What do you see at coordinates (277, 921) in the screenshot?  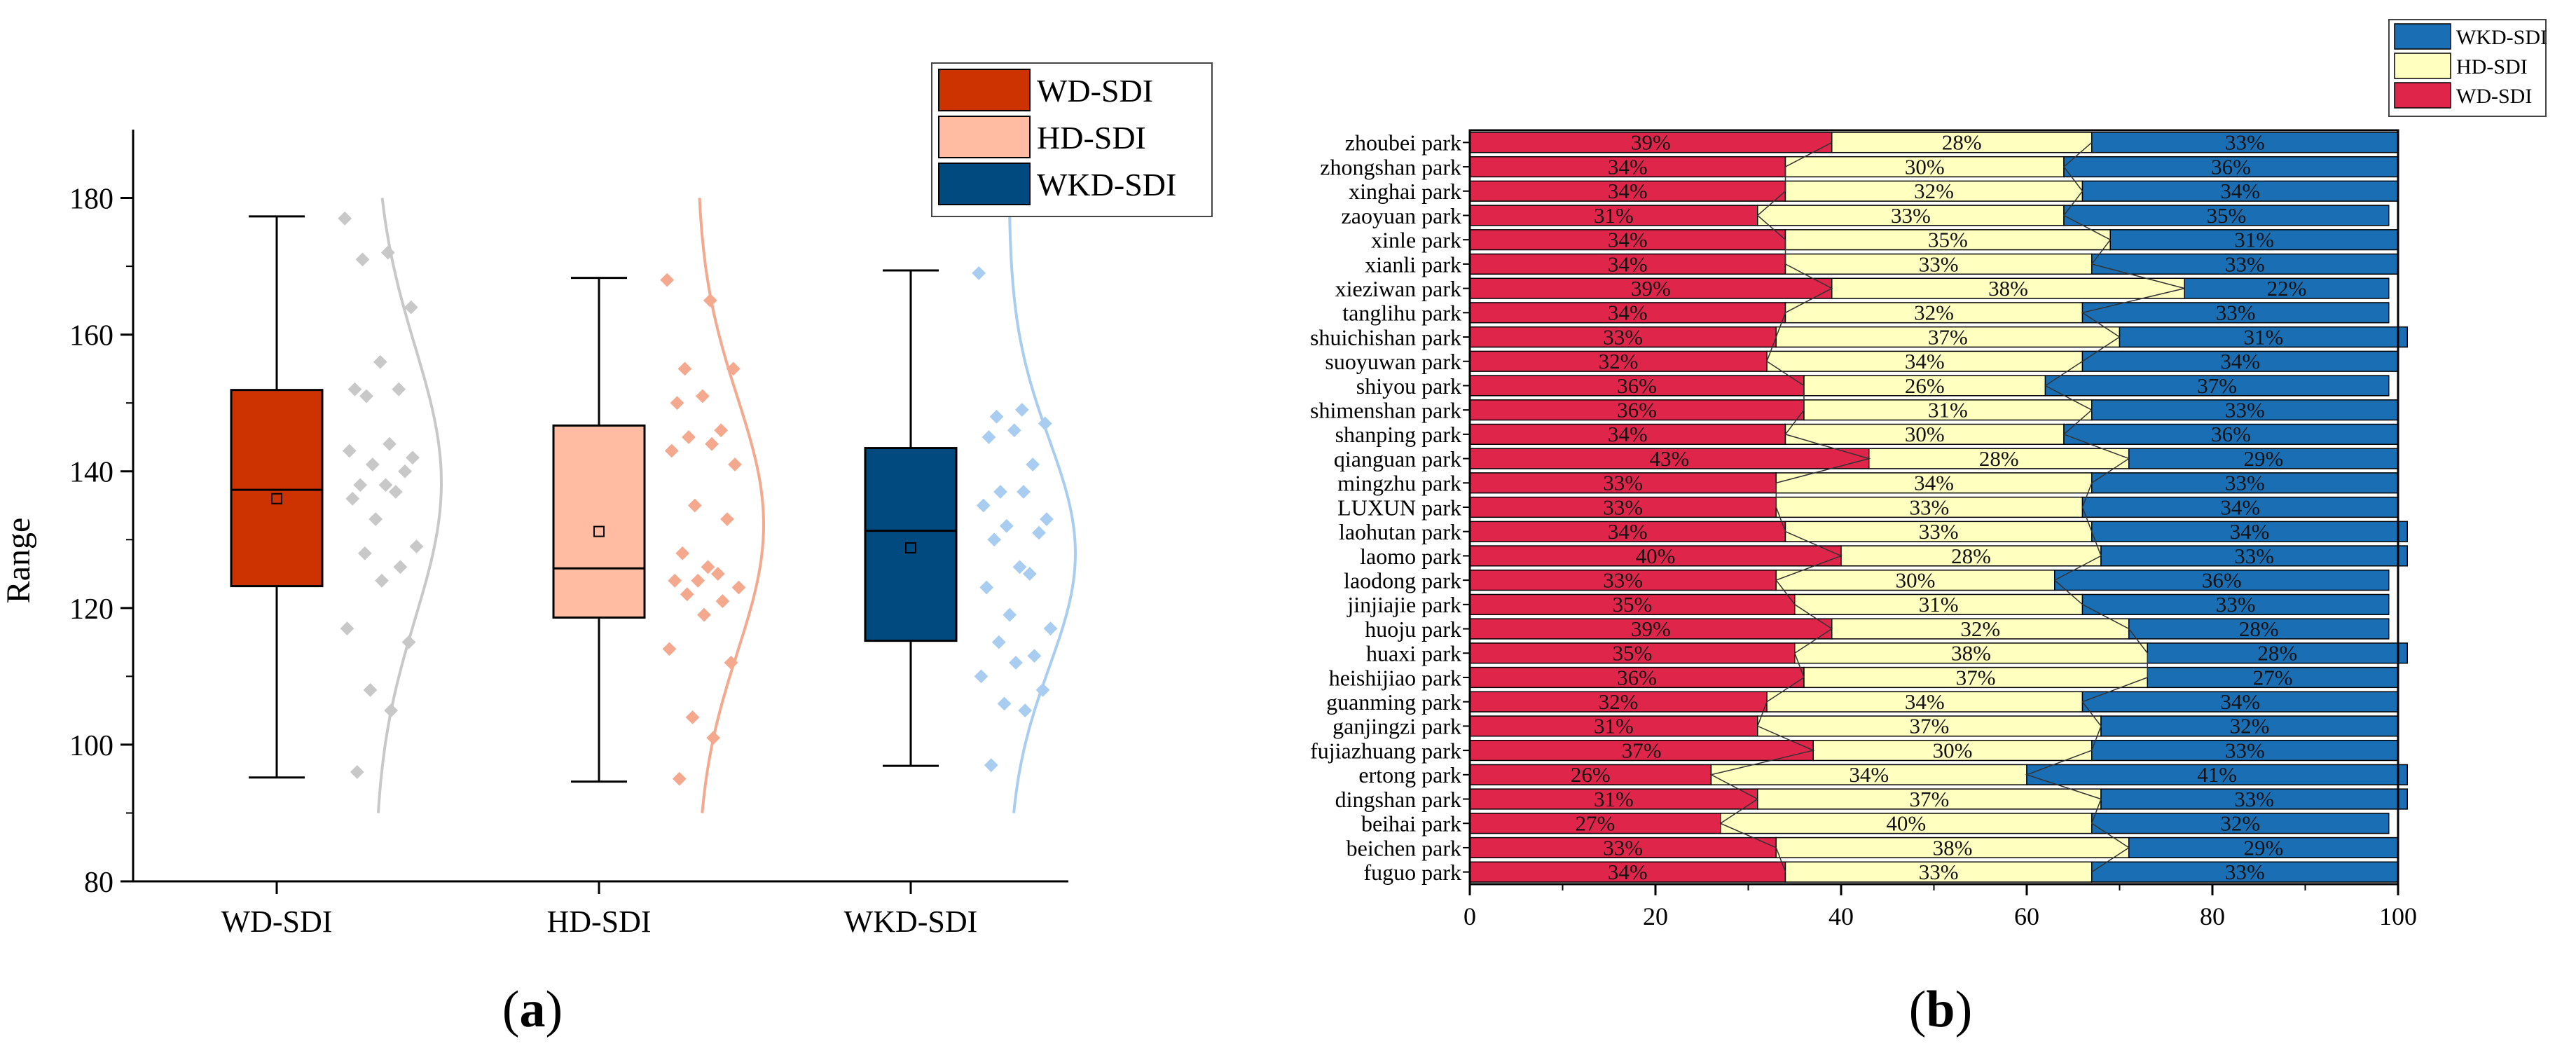 I see `x-tick-label: WD-SDI` at bounding box center [277, 921].